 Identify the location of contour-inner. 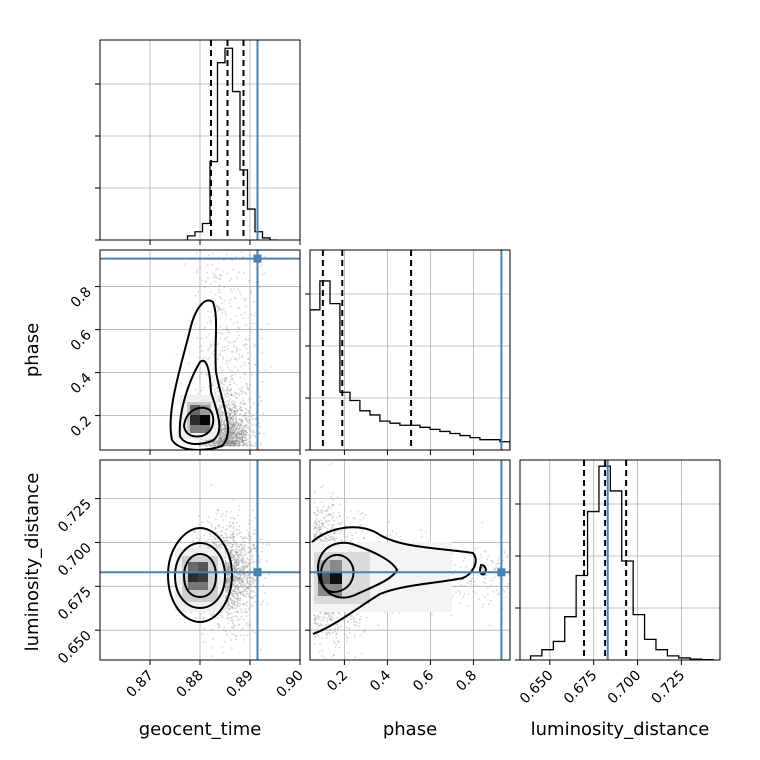
(200, 575).